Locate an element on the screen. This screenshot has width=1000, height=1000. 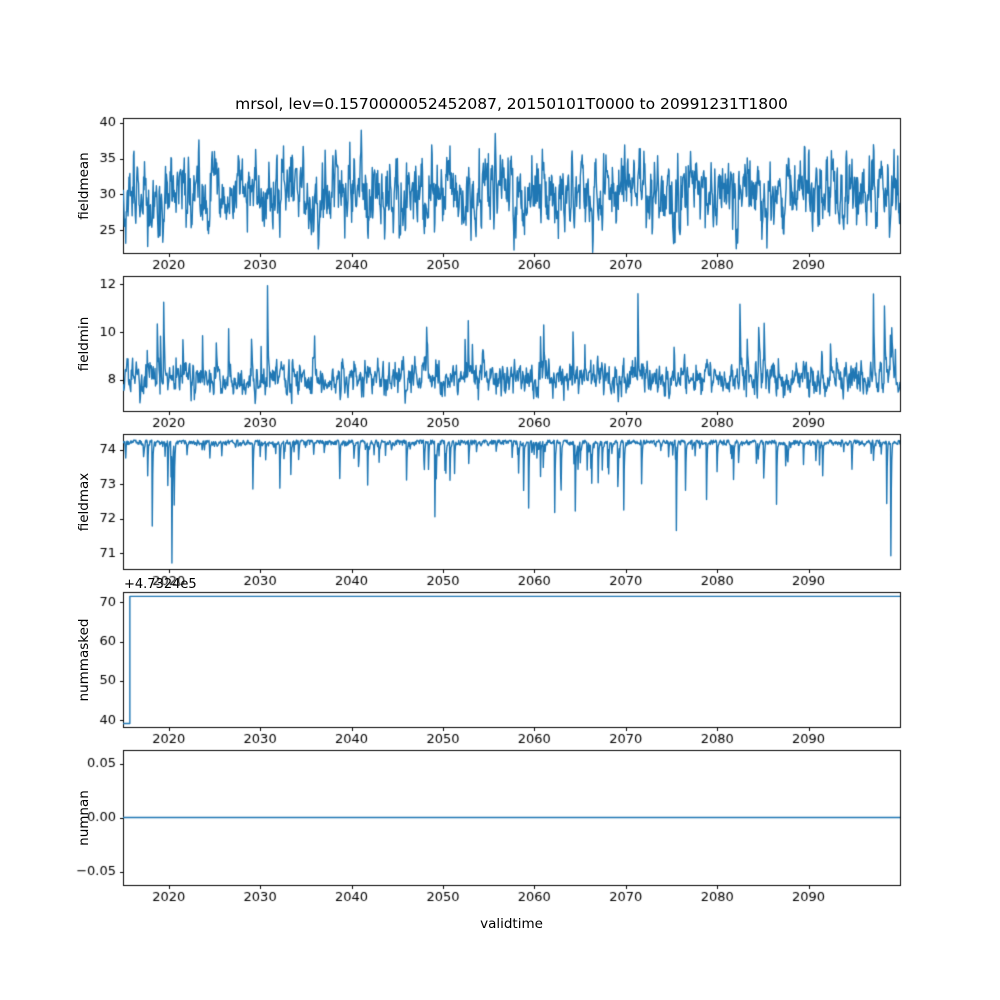
y-axis-label-numnan: numnan is located at coordinates (84, 817).